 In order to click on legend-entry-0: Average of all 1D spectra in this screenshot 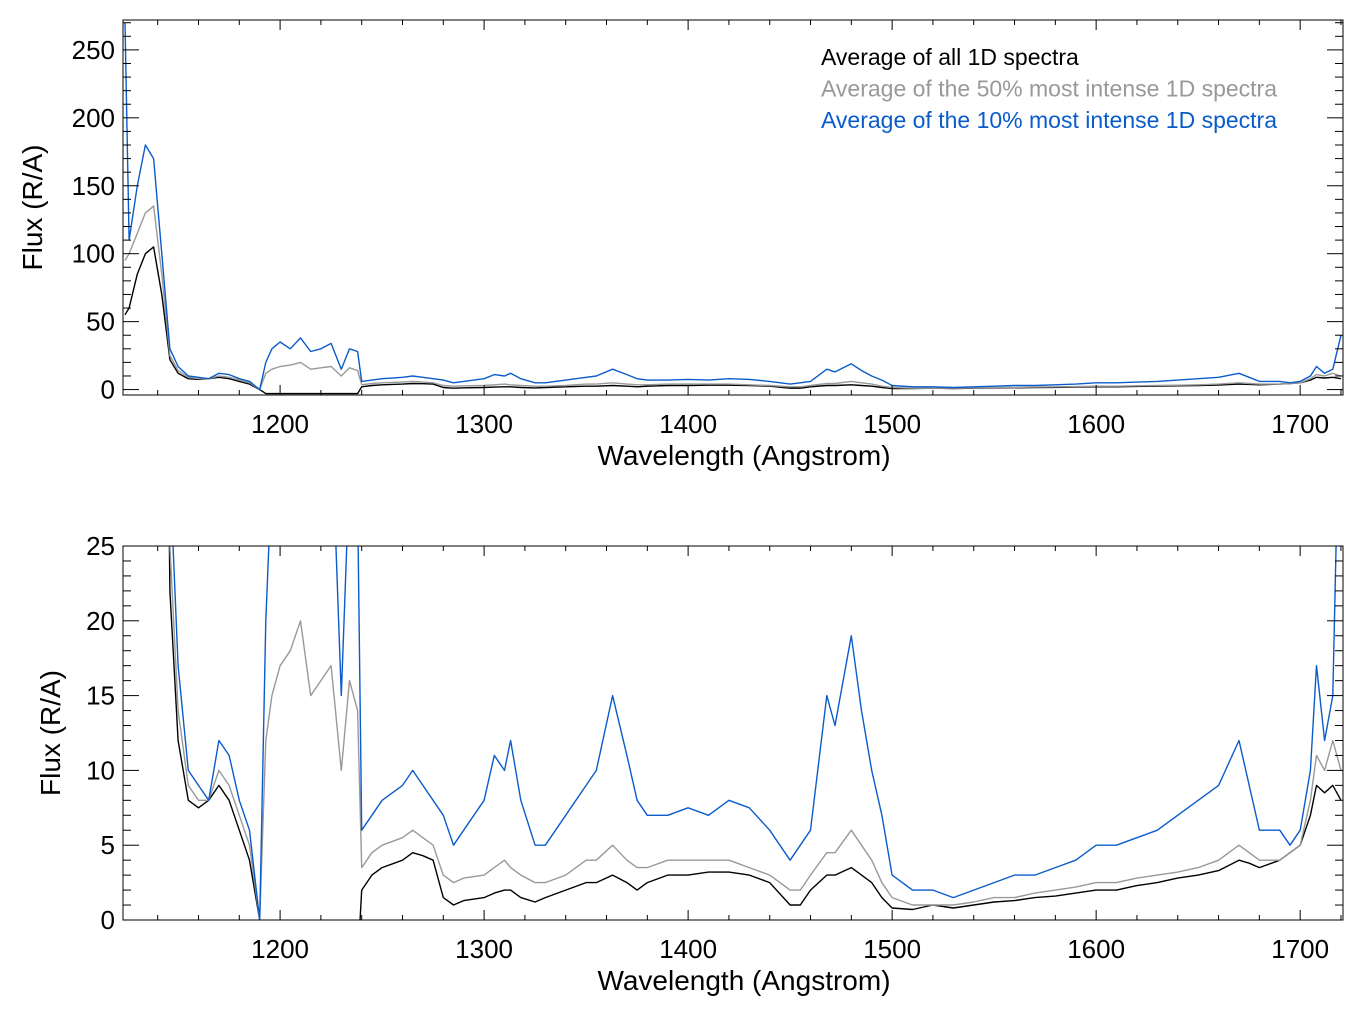, I will do `click(950, 57)`.